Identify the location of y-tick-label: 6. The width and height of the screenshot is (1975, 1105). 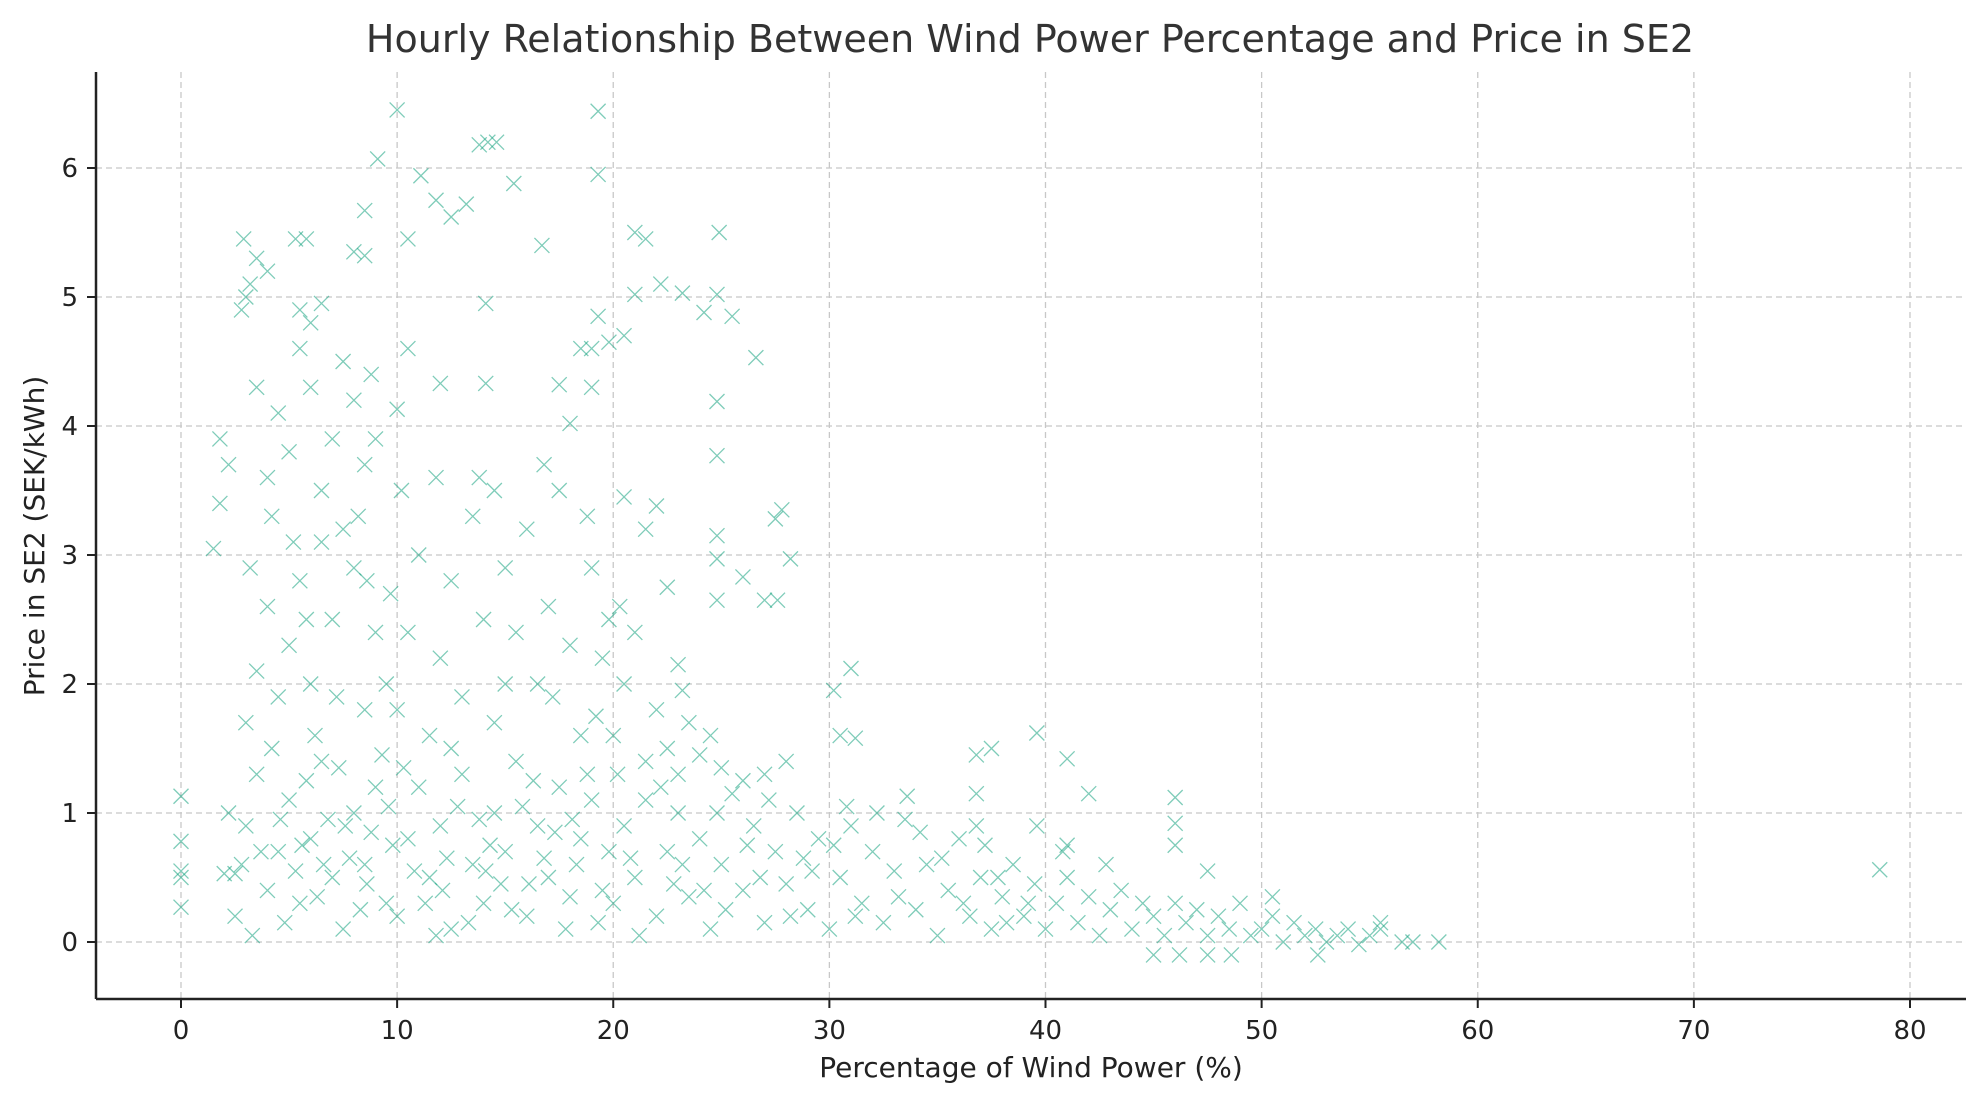
(69, 169).